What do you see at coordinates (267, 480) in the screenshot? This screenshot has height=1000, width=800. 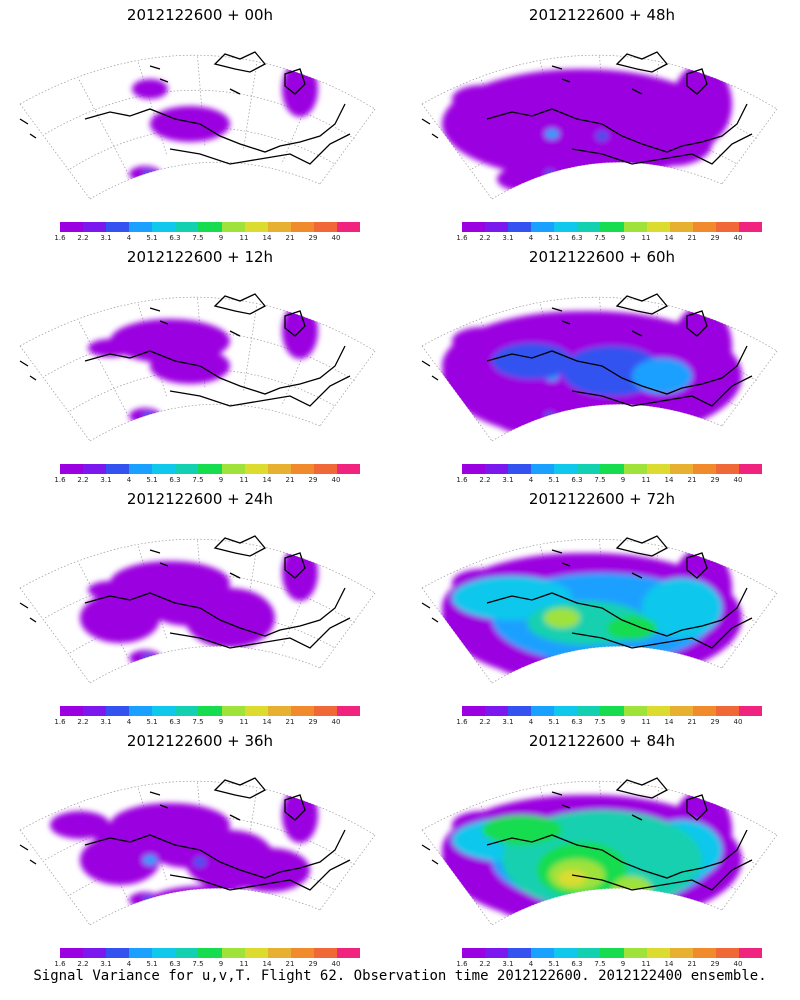 I see `colorbar-tick-label: 14` at bounding box center [267, 480].